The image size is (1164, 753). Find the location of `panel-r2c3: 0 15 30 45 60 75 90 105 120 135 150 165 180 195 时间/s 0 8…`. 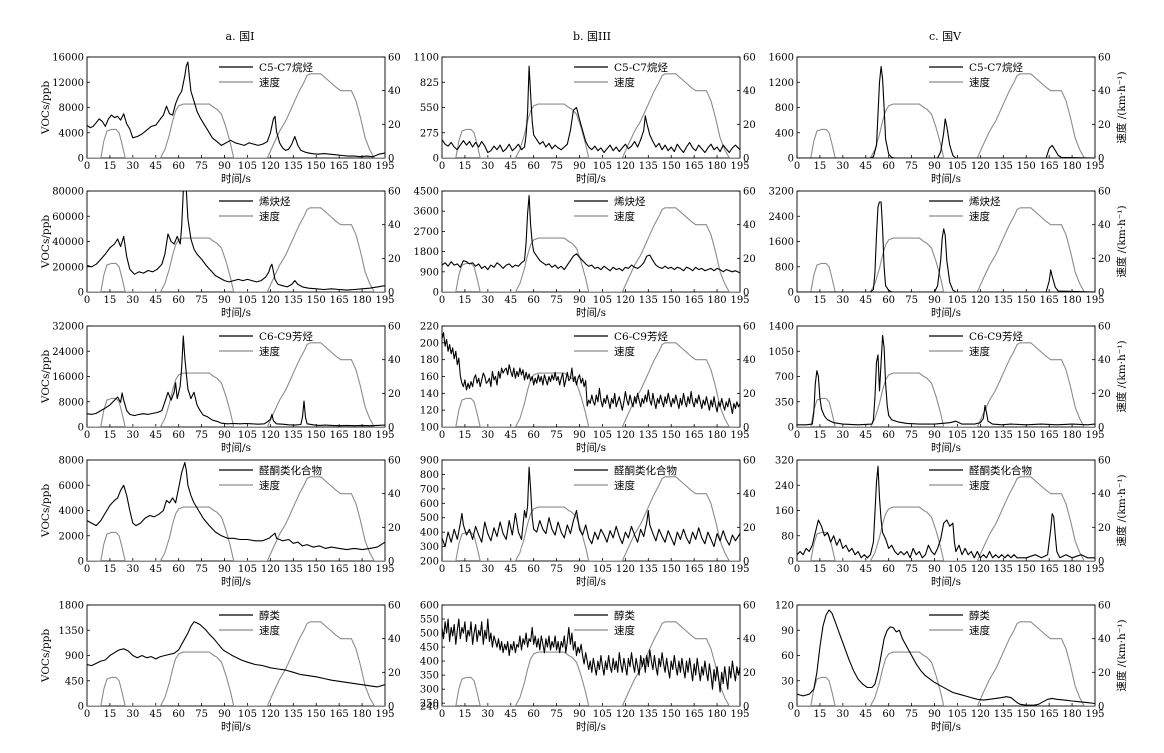

panel-r2c3: 0 15 30 45 60 75 90 105 120 135 150 165 180 195 时间/s 0 8… is located at coordinates (948, 253).